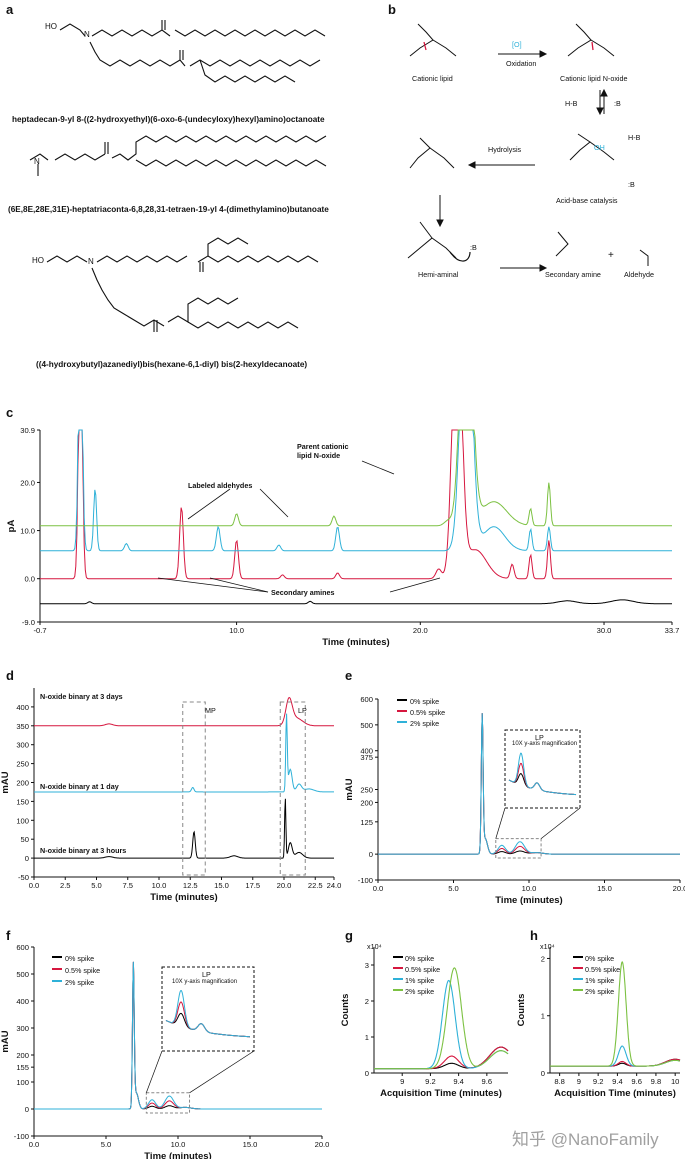  I want to click on x-tick-label: 7.5, so click(127, 885).